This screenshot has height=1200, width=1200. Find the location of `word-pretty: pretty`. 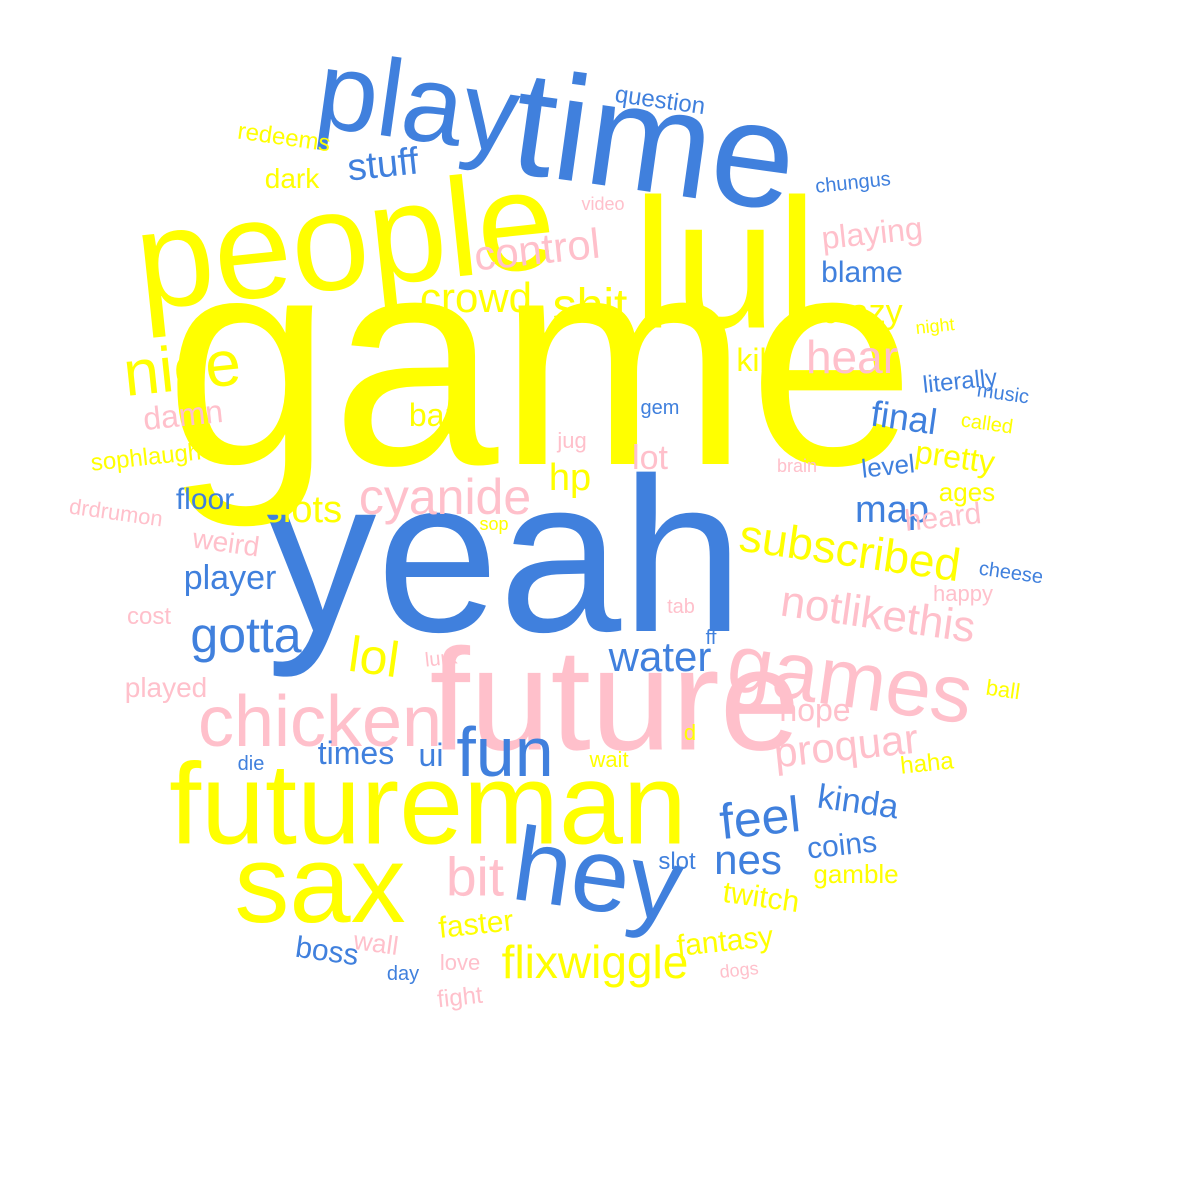

word-pretty: pretty is located at coordinates (955, 457).